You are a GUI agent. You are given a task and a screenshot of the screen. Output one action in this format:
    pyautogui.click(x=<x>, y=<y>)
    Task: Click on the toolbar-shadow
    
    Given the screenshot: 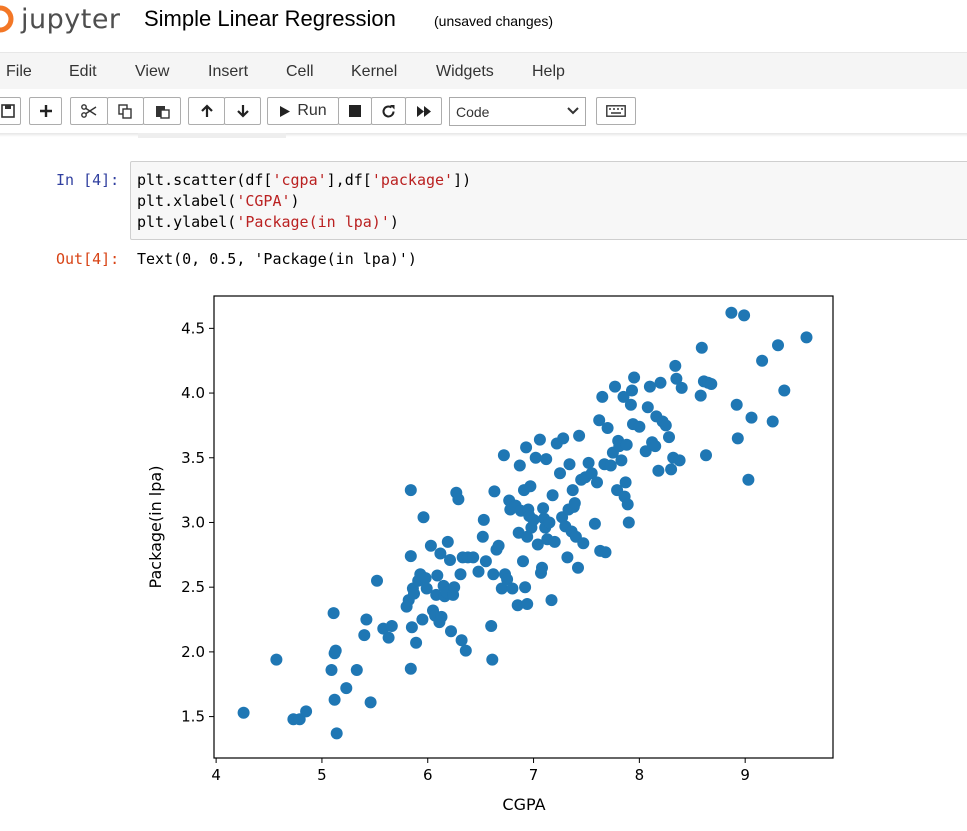 What is the action you would take?
    pyautogui.click(x=483, y=135)
    